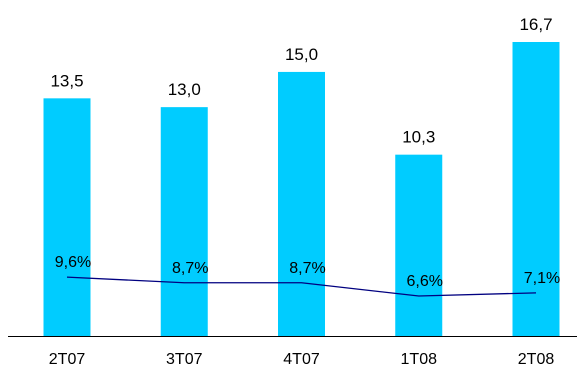 The image size is (577, 374). Describe the element at coordinates (67, 359) in the screenshot. I see `x-tick-label-2t07: 2T07` at that location.